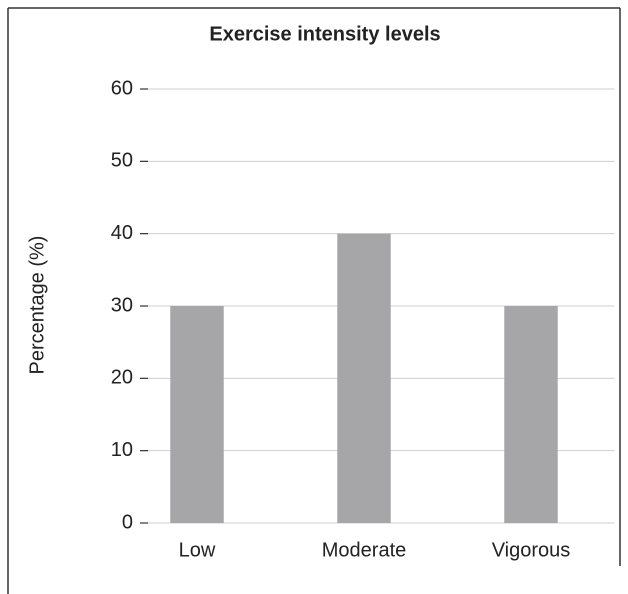 The height and width of the screenshot is (594, 628). I want to click on y-axis-label: Percentage (%), so click(37, 305).